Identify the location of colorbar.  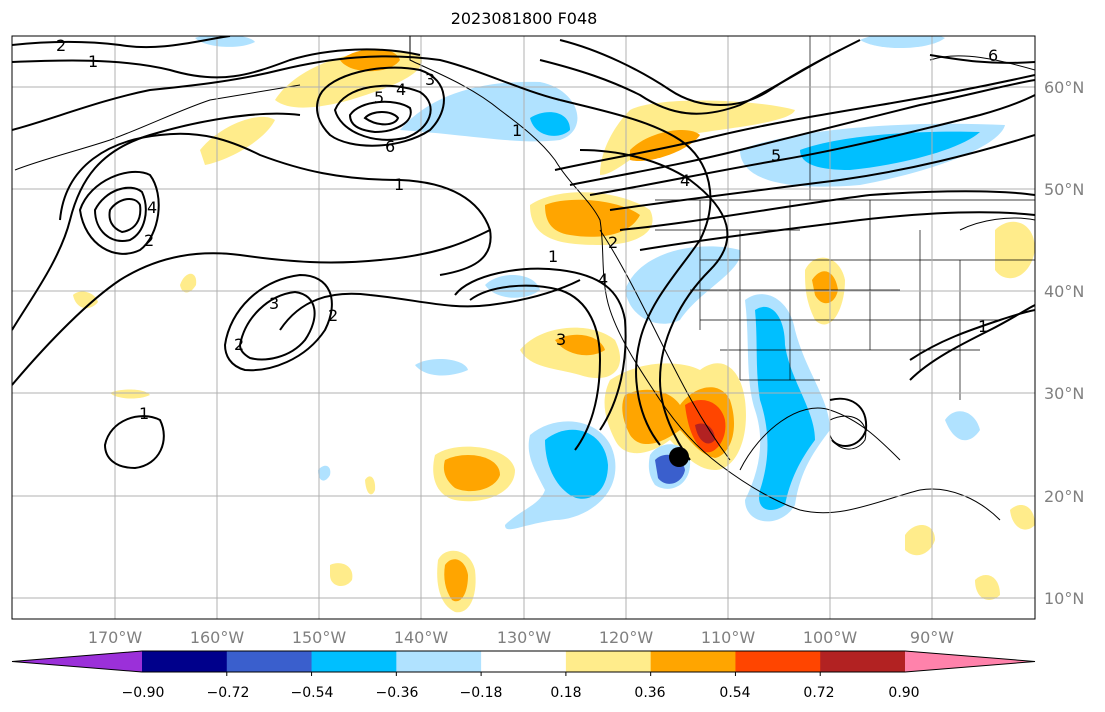
(523, 663).